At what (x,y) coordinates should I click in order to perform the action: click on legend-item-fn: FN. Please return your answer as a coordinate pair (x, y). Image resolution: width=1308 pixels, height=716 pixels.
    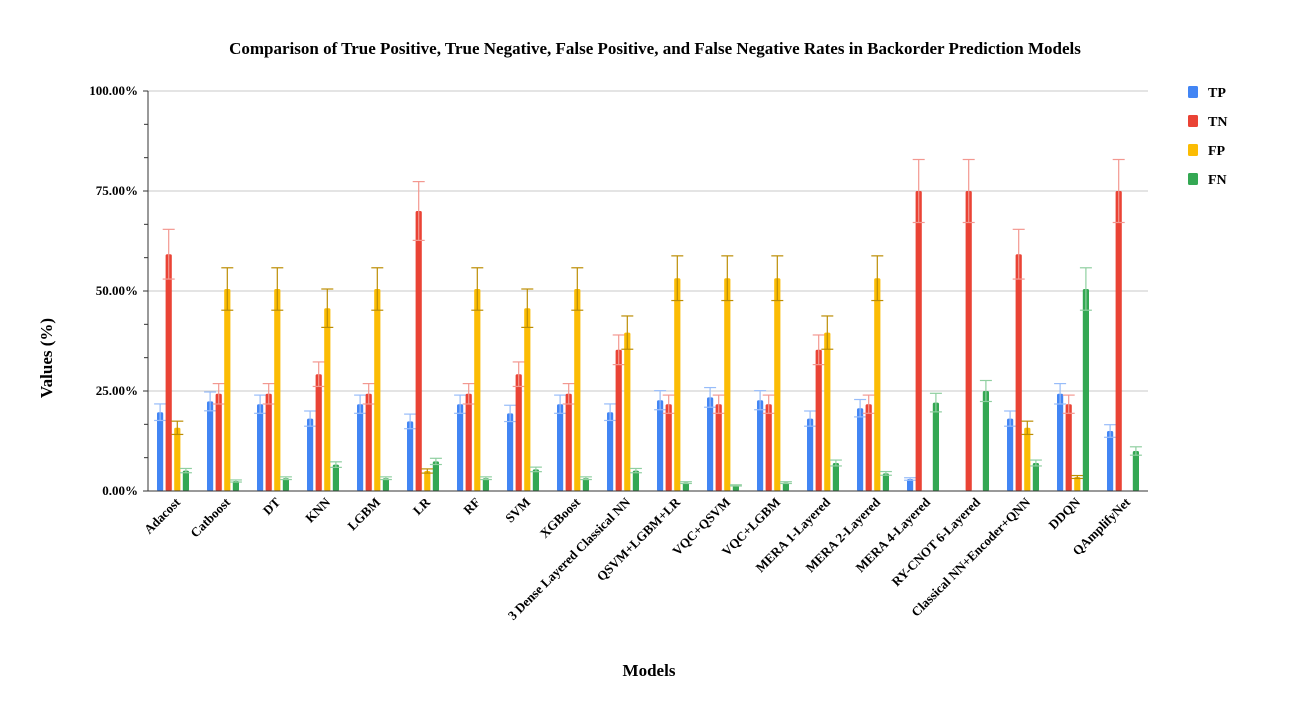
    Looking at the image, I should click on (1207, 180).